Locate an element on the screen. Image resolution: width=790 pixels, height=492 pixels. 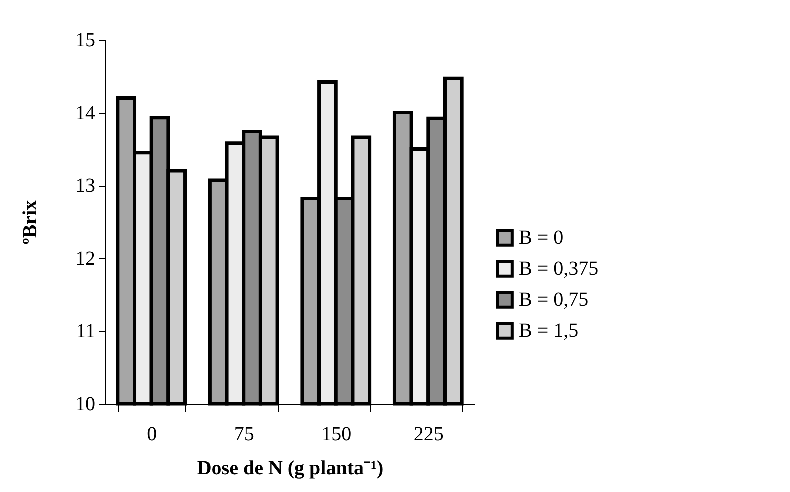
legend-label: B = 1,5 is located at coordinates (549, 331).